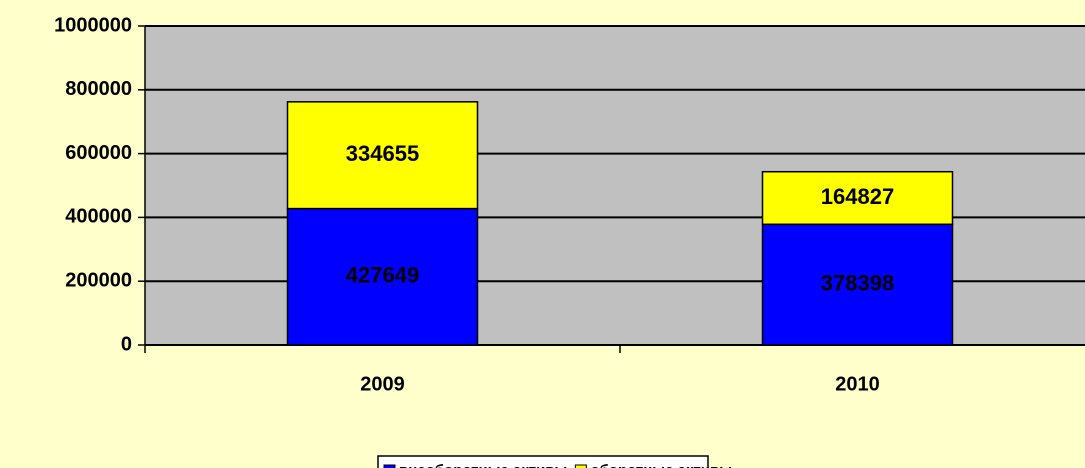  What do you see at coordinates (382, 384) in the screenshot?
I see `x-tick-label: 2009` at bounding box center [382, 384].